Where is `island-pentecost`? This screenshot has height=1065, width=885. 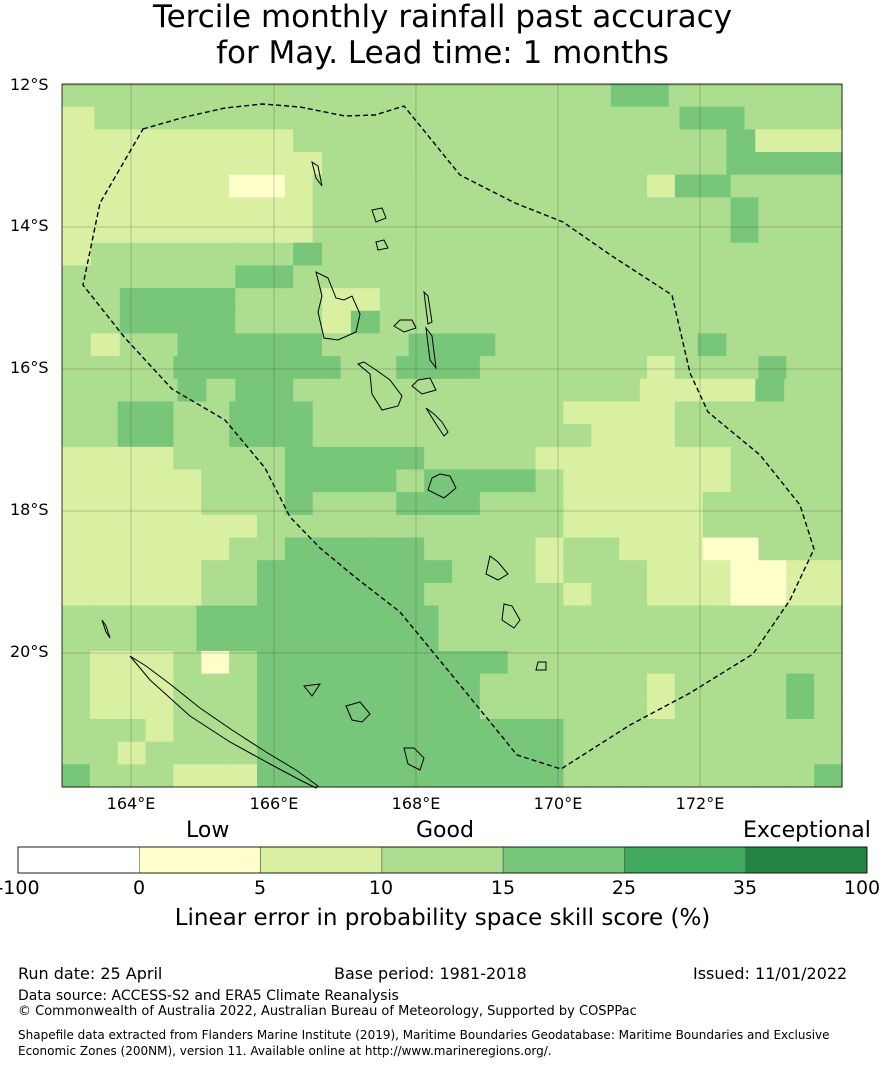 island-pentecost is located at coordinates (431, 348).